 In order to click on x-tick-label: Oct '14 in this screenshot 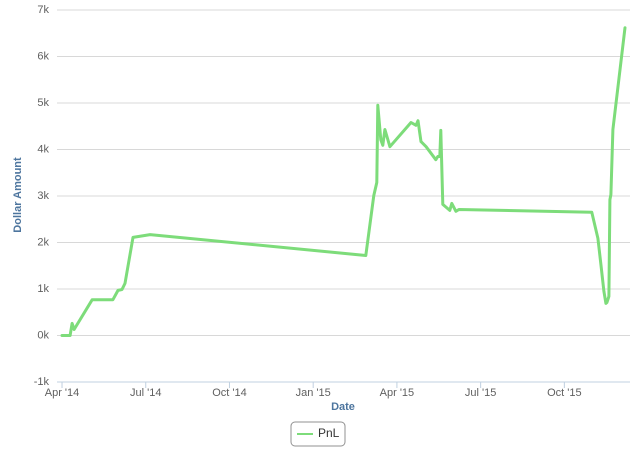, I will do `click(229, 393)`.